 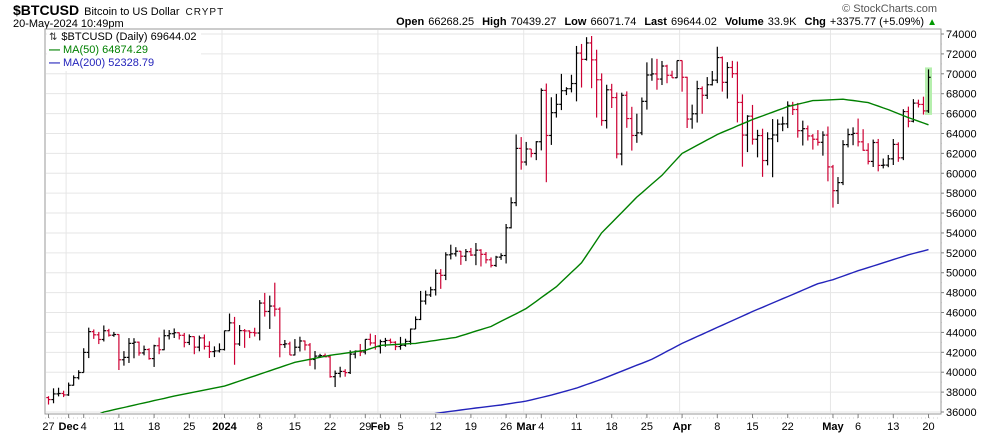 What do you see at coordinates (494, 22) in the screenshot?
I see `quote-label: High` at bounding box center [494, 22].